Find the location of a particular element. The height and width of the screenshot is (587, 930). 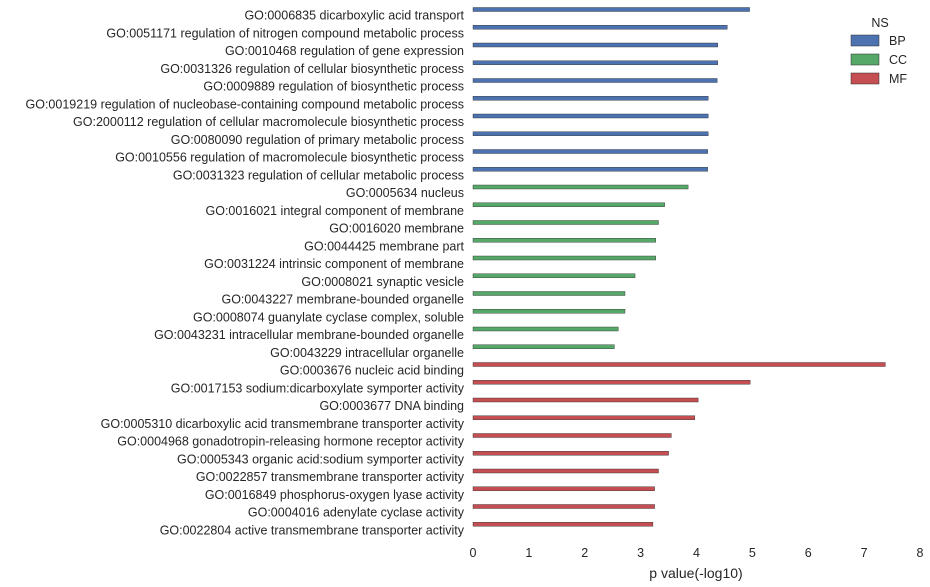

category-label: GO:0044425 membrane part is located at coordinates (384, 246).